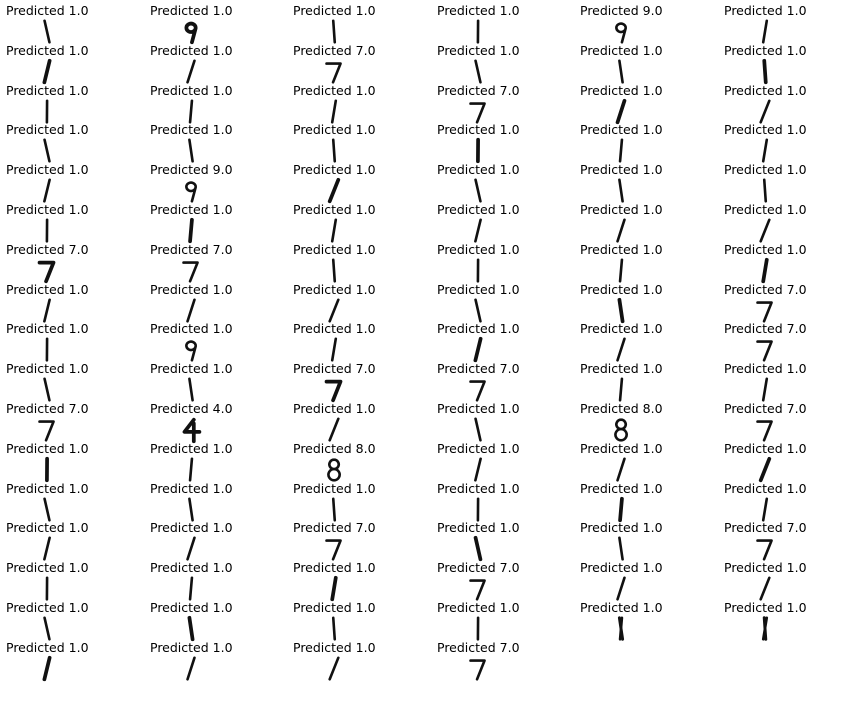  Describe the element at coordinates (214, 181) in the screenshot. I see `prediction-cell: Predicted 9.0` at that location.